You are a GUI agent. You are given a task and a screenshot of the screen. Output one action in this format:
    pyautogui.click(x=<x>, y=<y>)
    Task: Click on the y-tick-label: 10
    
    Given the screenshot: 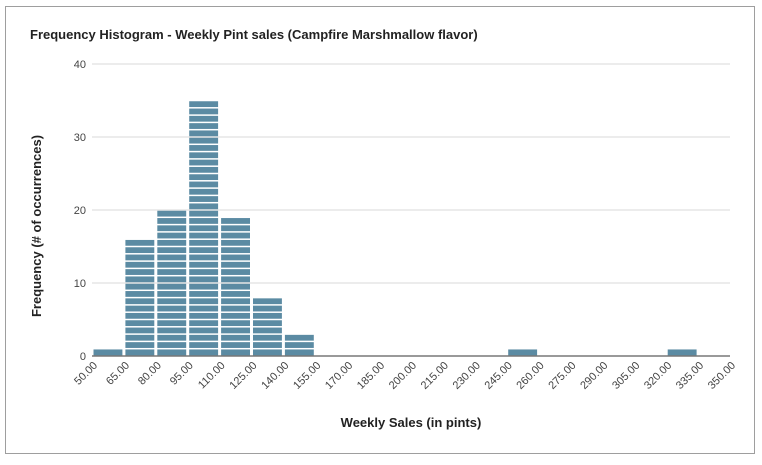 What is the action you would take?
    pyautogui.click(x=80, y=284)
    